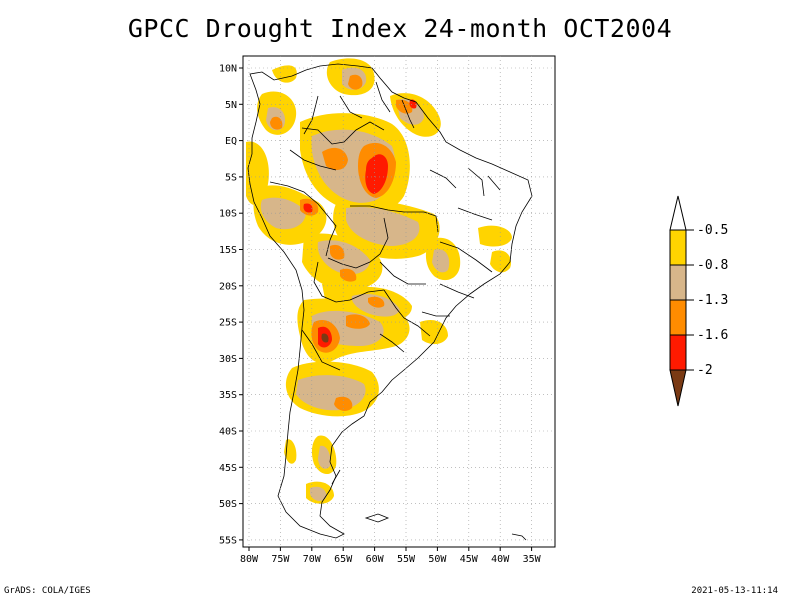 This screenshot has height=600, width=800. I want to click on lat-label: 35S, so click(228, 395).